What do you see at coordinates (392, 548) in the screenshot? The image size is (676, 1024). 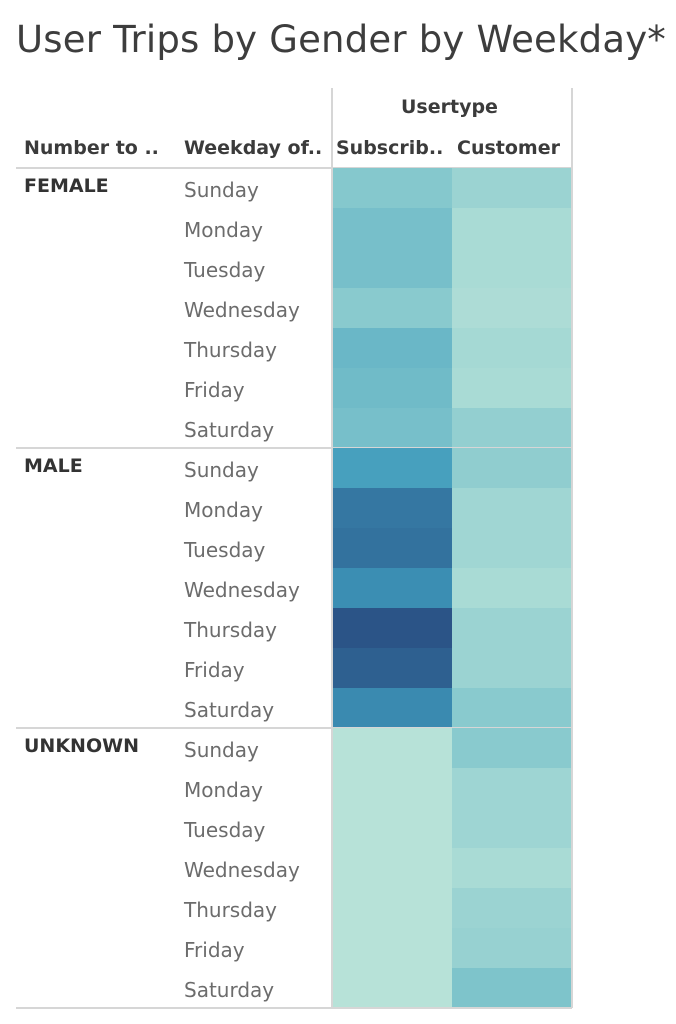 I see `heatmap-cell-male-tuesday-subscriber` at bounding box center [392, 548].